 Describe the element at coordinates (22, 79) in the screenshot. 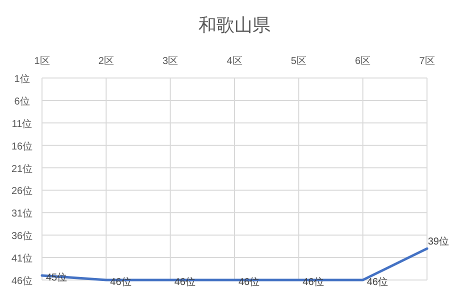

I see `y-tick-label: 1位` at that location.